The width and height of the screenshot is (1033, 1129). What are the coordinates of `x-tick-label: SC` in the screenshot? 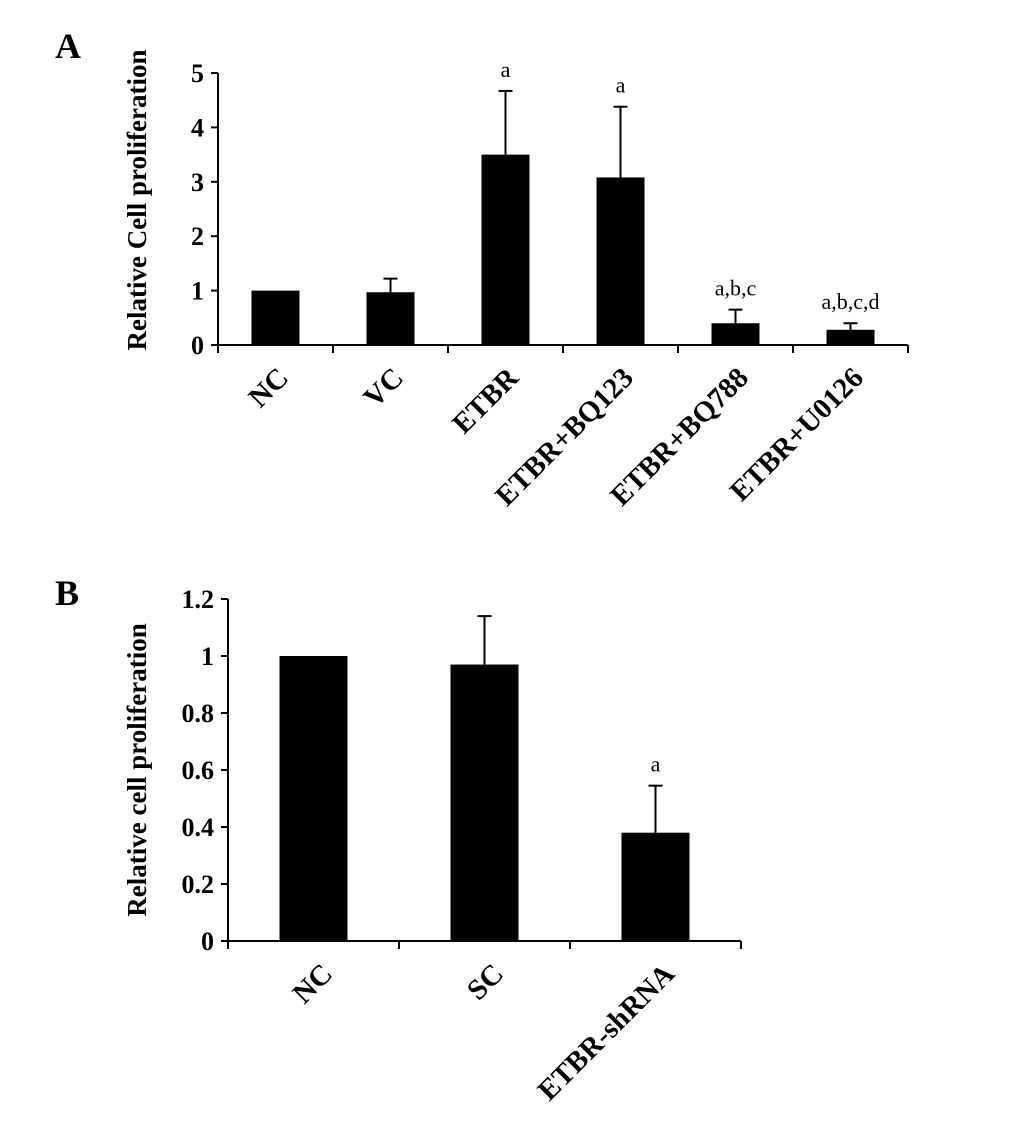 It's located at (485, 982).